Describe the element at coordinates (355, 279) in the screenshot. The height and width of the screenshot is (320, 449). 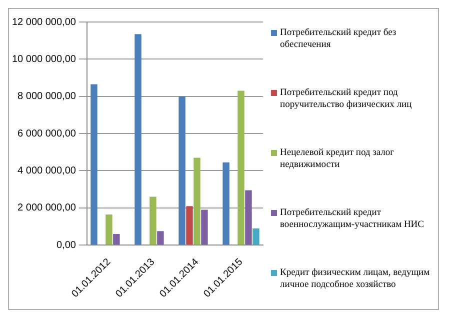
I see `legend-label: Кредит физическим лицам, ведущим личное подсобное хозяйство` at that location.